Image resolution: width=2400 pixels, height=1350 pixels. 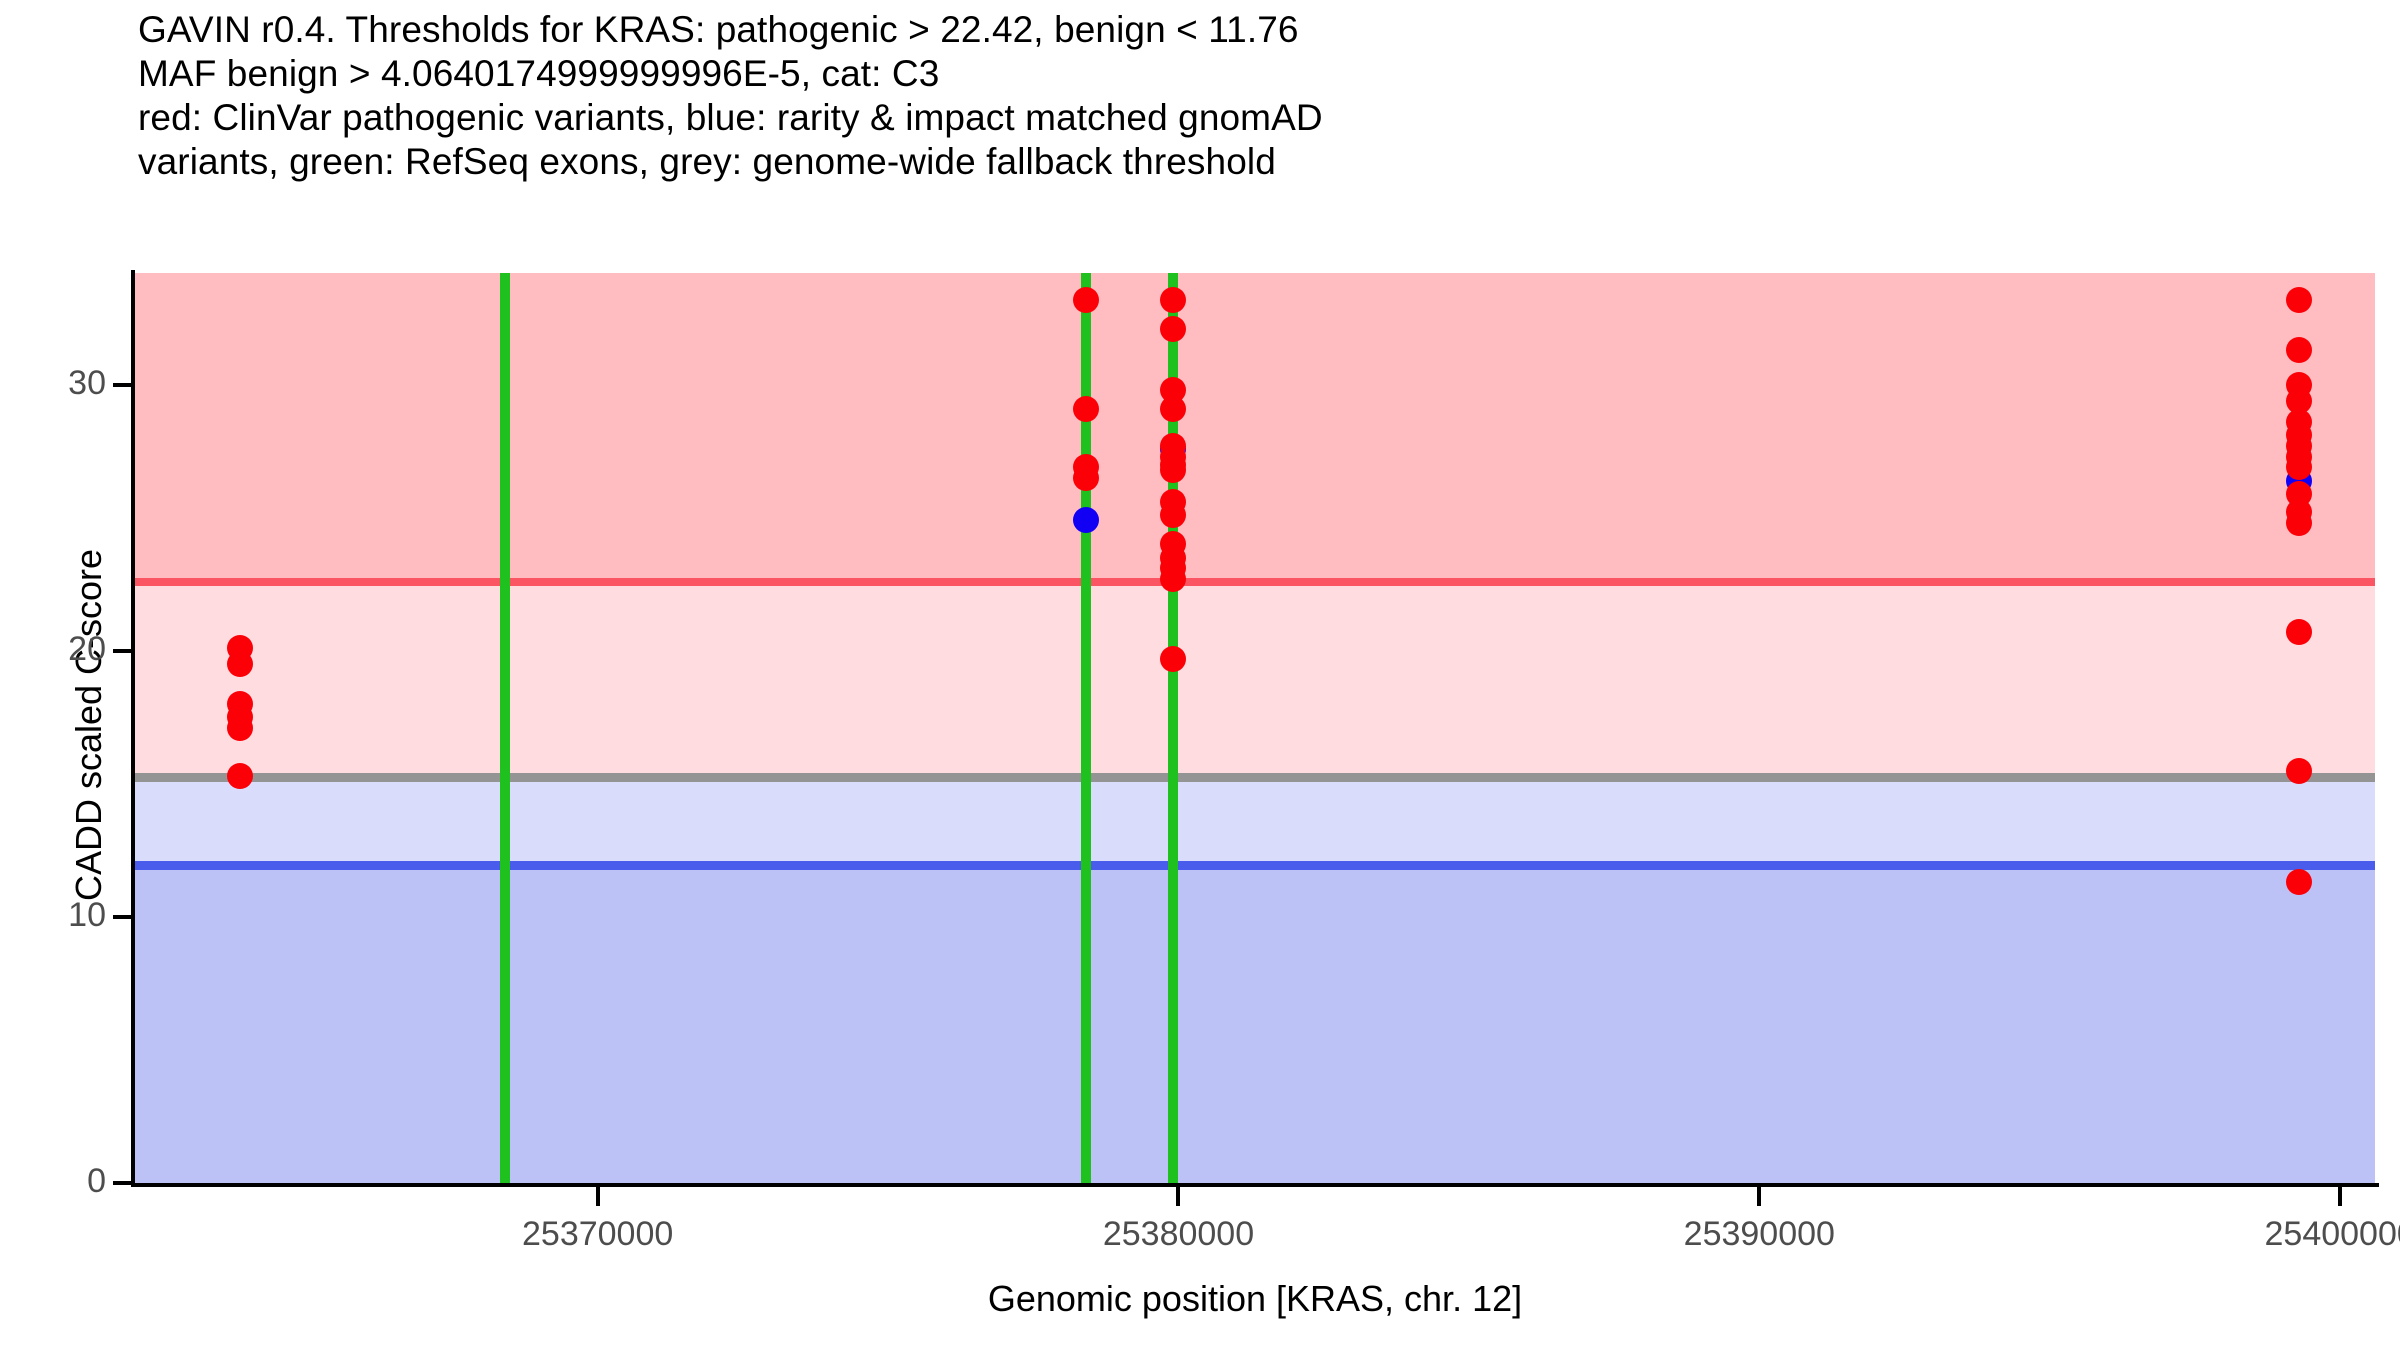 What do you see at coordinates (1254, 826) in the screenshot?
I see `benign-upper-zone` at bounding box center [1254, 826].